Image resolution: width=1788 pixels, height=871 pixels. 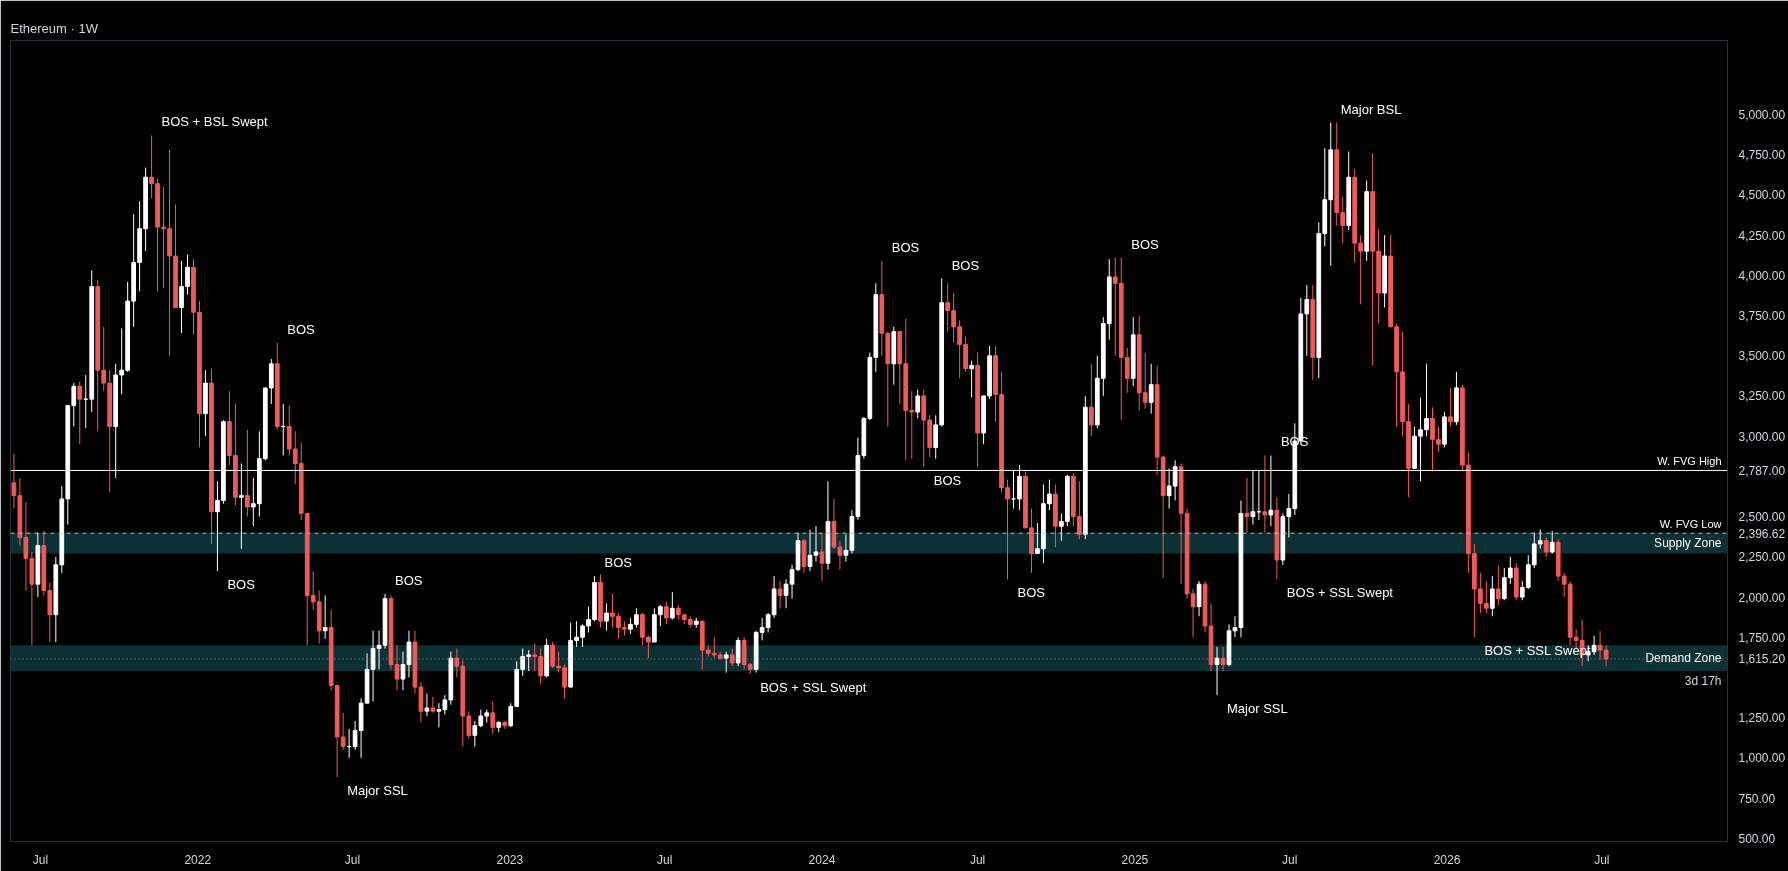 I want to click on y-tick-label: 2,000.00, so click(x=1762, y=597).